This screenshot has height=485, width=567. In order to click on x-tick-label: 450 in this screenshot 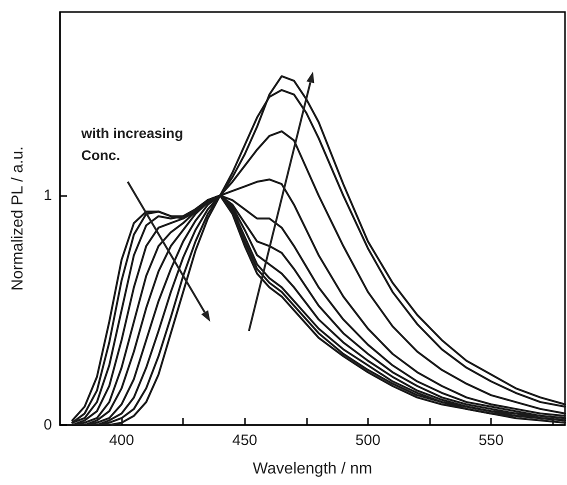, I will do `click(245, 440)`.